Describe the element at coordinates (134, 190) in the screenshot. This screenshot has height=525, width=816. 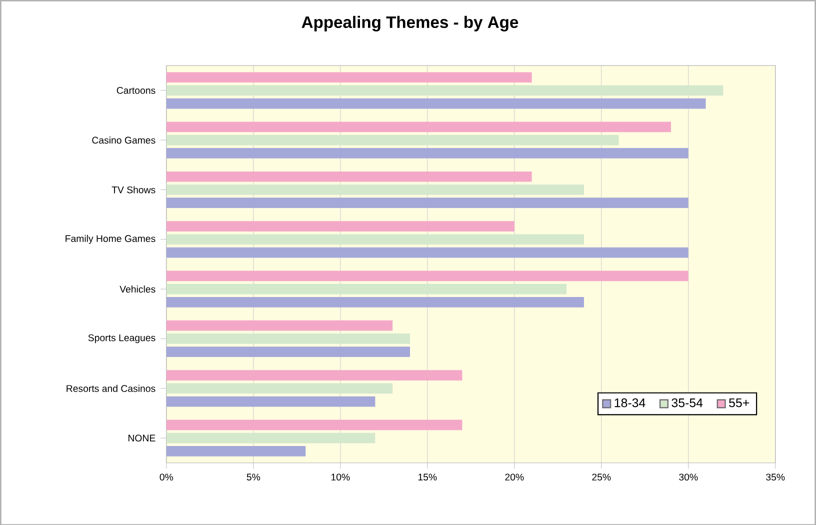
I see `y-tick-label: TV Shows` at that location.